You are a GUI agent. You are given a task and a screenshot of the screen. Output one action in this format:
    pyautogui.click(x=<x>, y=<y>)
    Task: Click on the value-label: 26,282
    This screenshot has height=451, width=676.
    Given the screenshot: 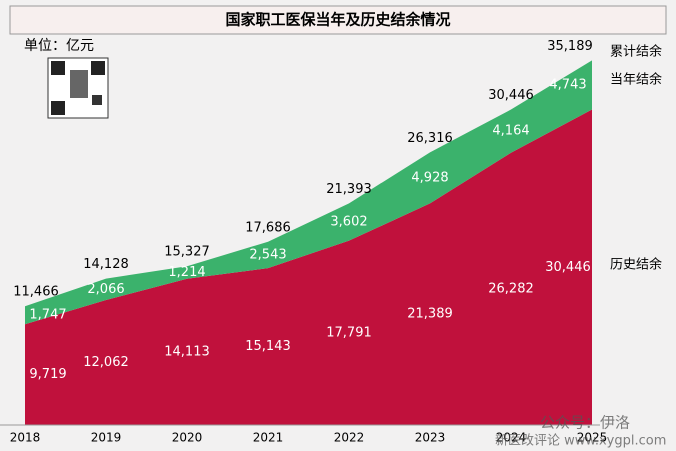 What is the action you would take?
    pyautogui.click(x=511, y=288)
    